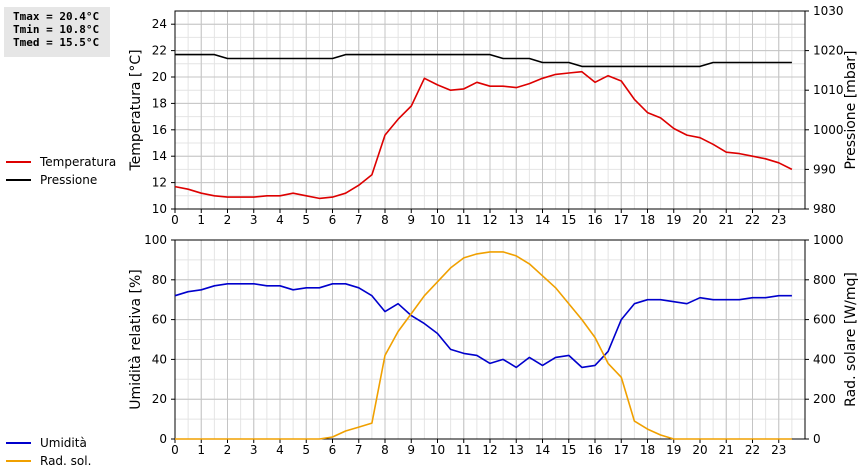  What do you see at coordinates (828, 11) in the screenshot?
I see `y-tick-label-right: 1030` at bounding box center [828, 11].